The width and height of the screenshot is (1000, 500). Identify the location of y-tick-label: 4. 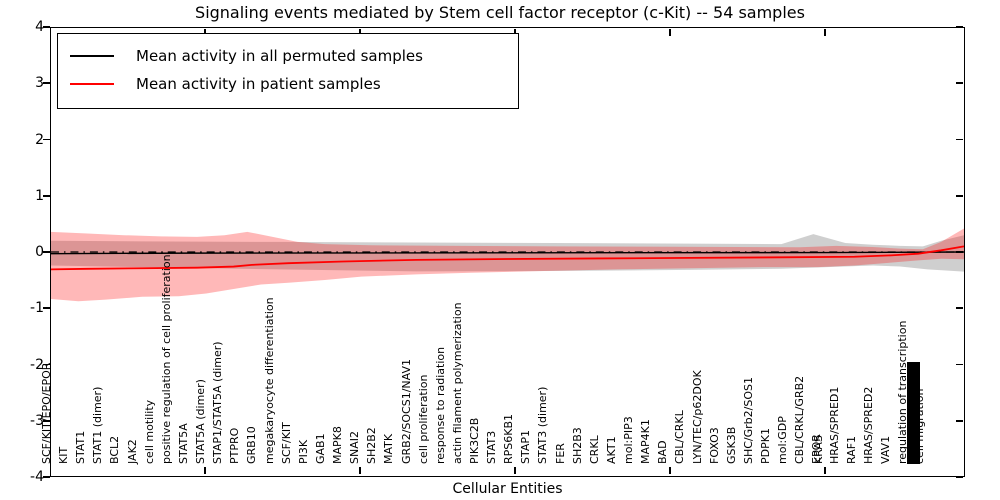
(39, 27).